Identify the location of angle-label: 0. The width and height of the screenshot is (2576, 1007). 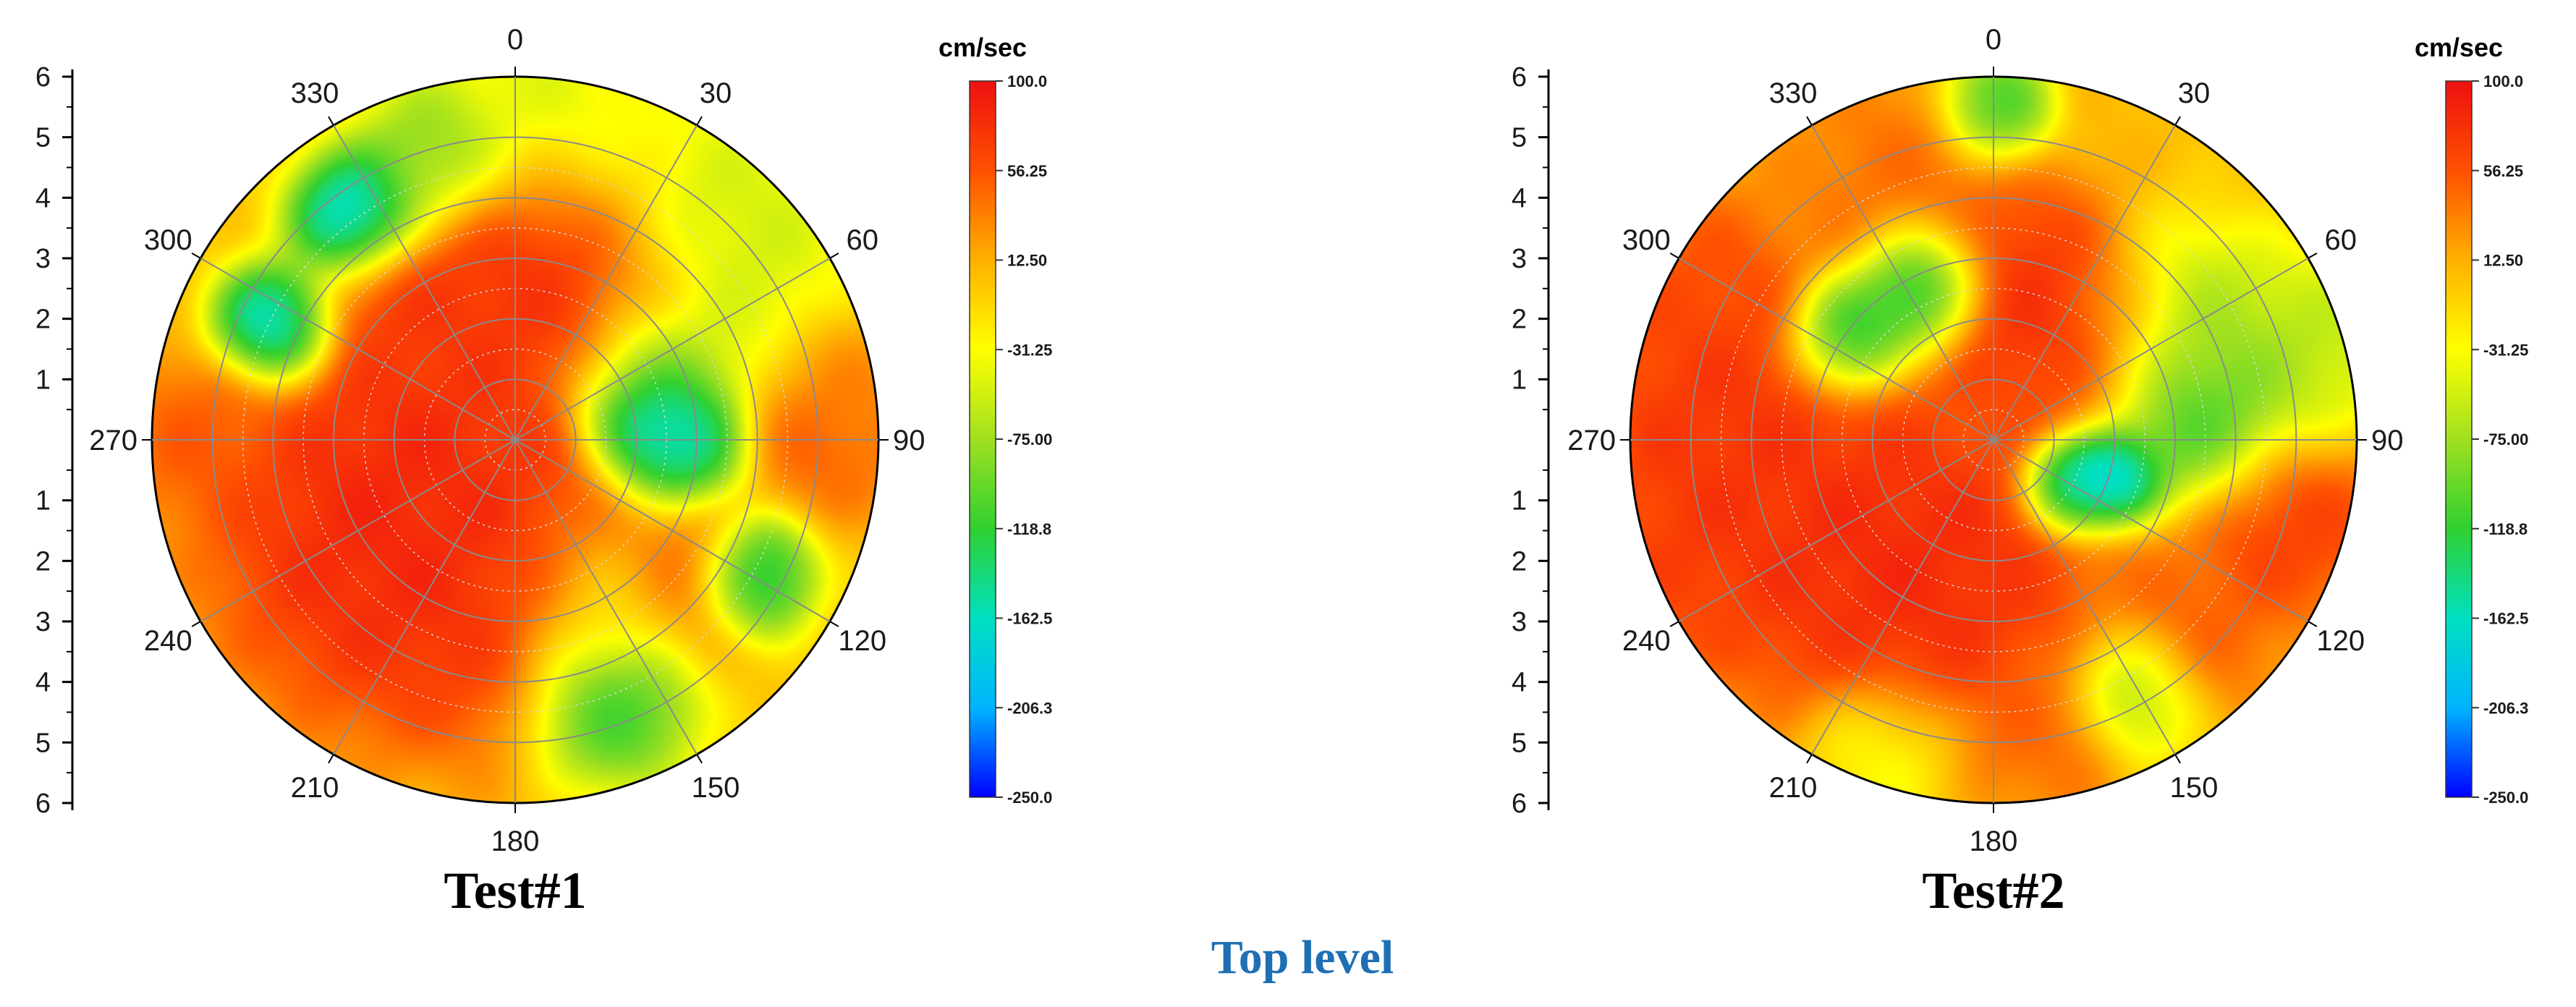
(1993, 40).